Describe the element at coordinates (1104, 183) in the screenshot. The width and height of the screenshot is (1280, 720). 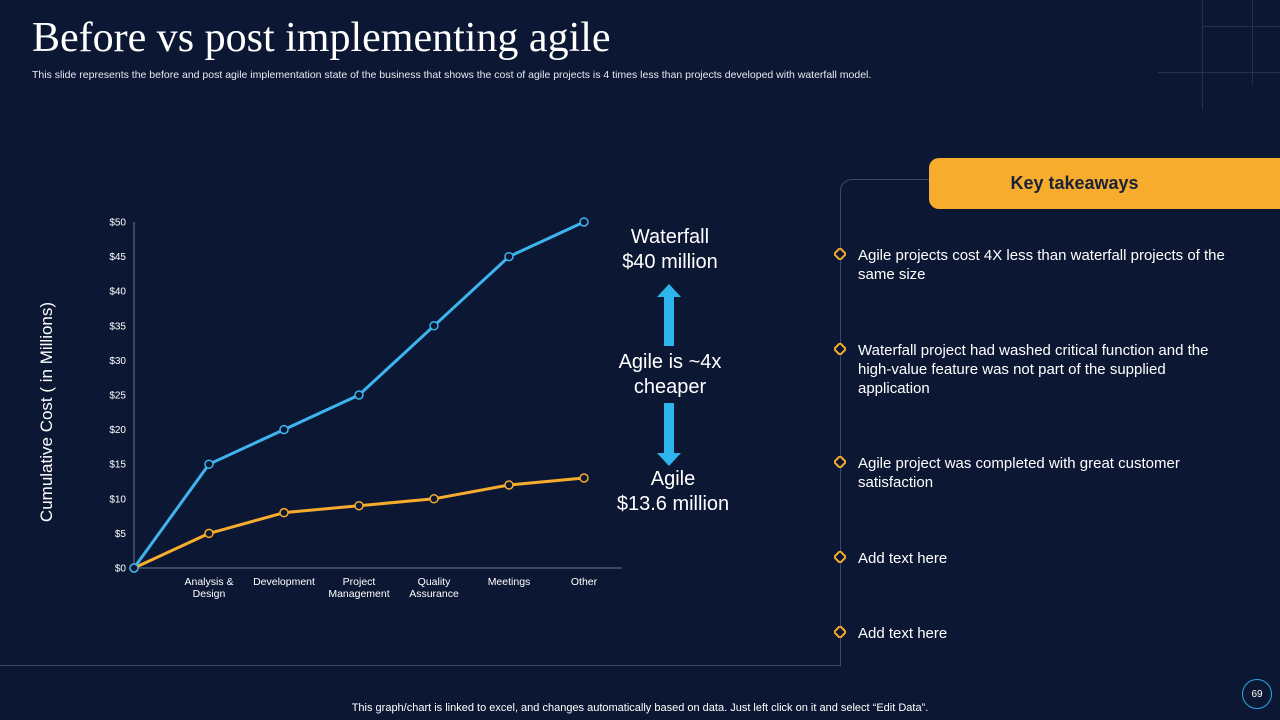
I see `takeaways-header: Key takeaways` at that location.